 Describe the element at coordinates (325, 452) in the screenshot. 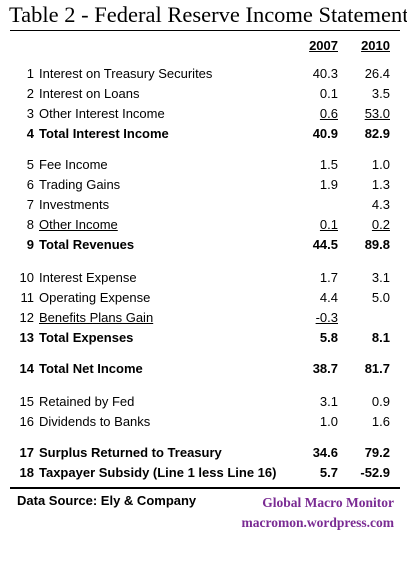

I see `value-2007: 34.6` at that location.